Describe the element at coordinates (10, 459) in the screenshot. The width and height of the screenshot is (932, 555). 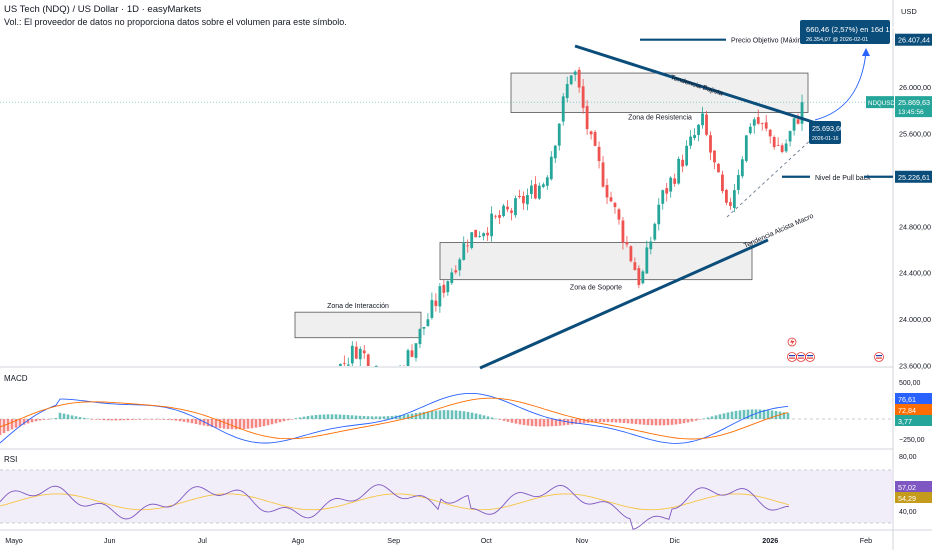
I see `rsi-title: RSI` at that location.